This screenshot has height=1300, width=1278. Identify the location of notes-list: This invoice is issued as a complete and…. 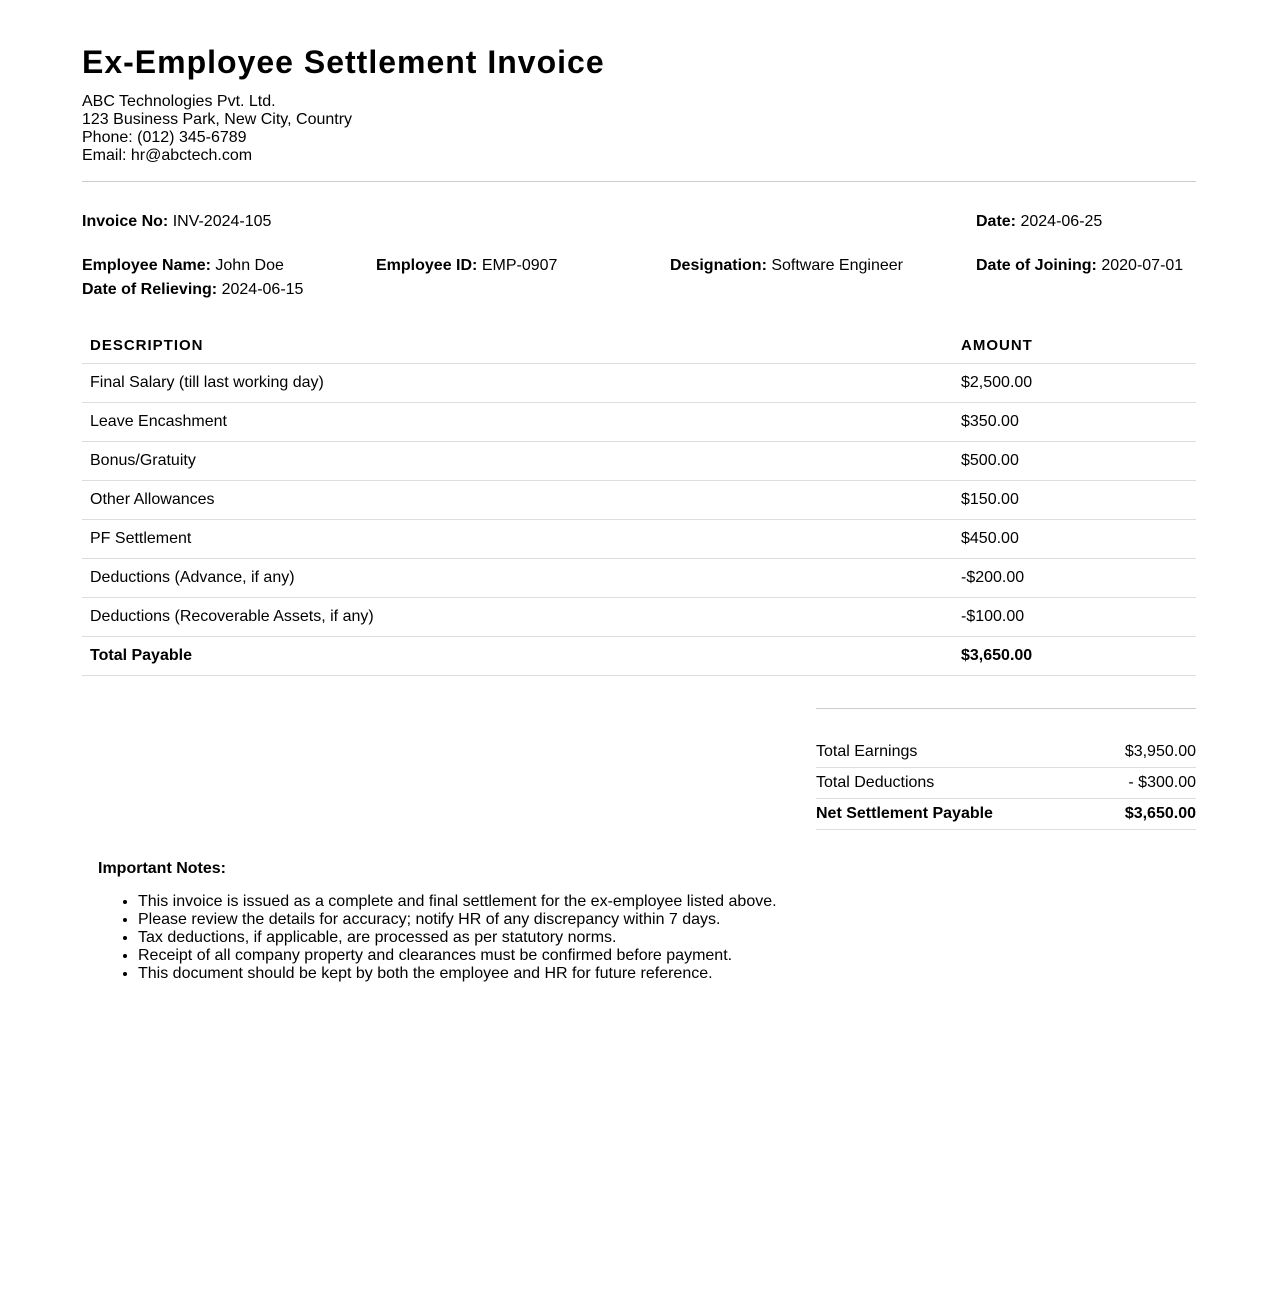
(647, 938).